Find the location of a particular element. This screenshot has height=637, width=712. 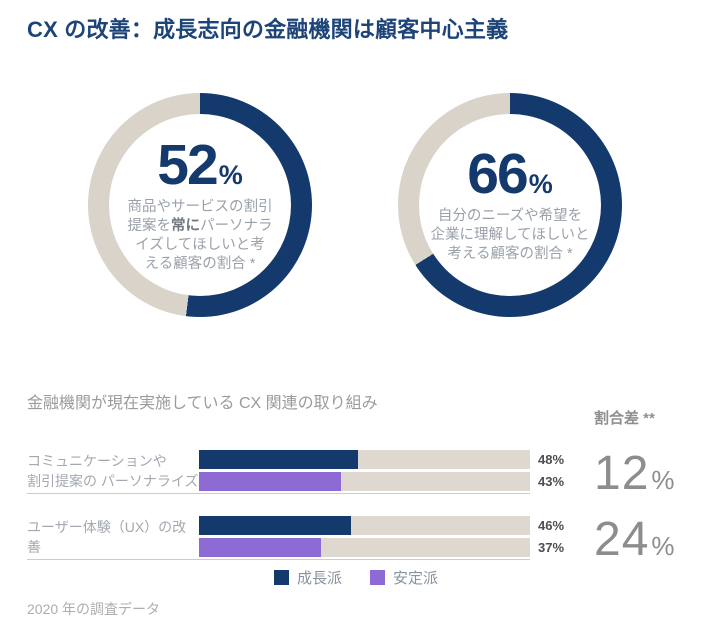

donut-66-value: 66 % is located at coordinates (509, 174).